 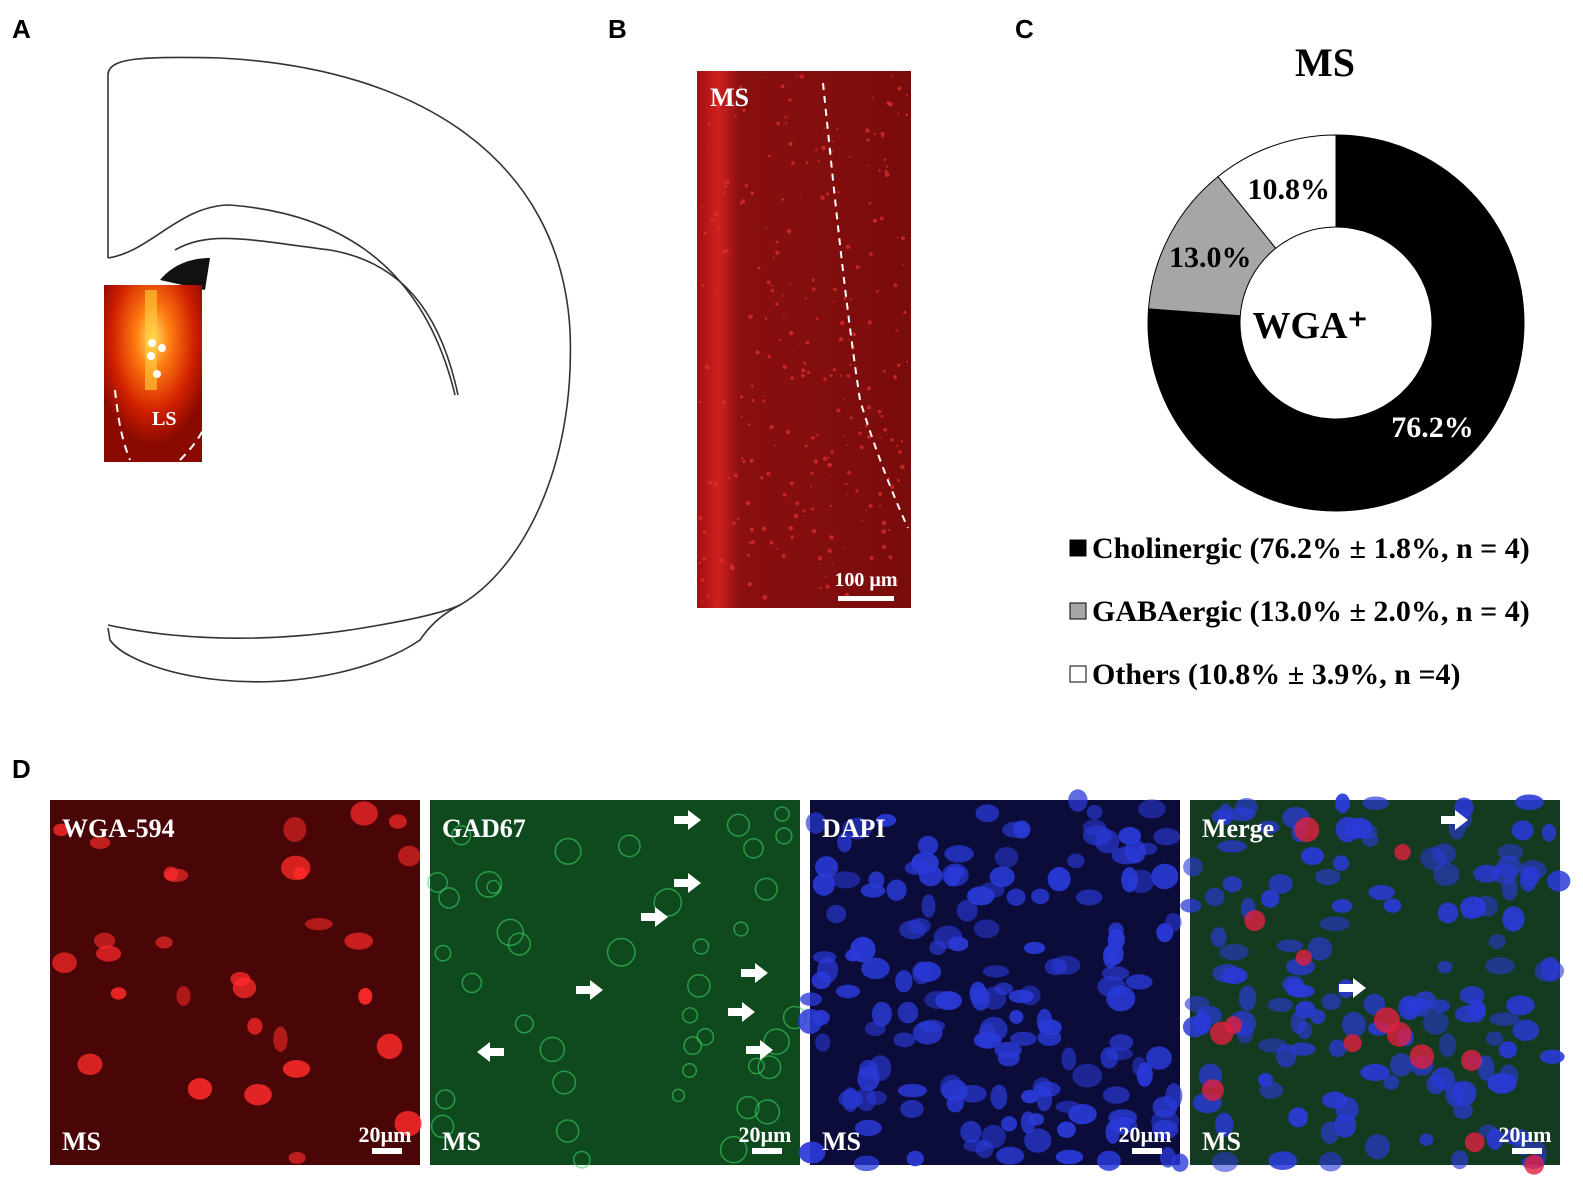 I want to click on panel-label: B, so click(x=617, y=29).